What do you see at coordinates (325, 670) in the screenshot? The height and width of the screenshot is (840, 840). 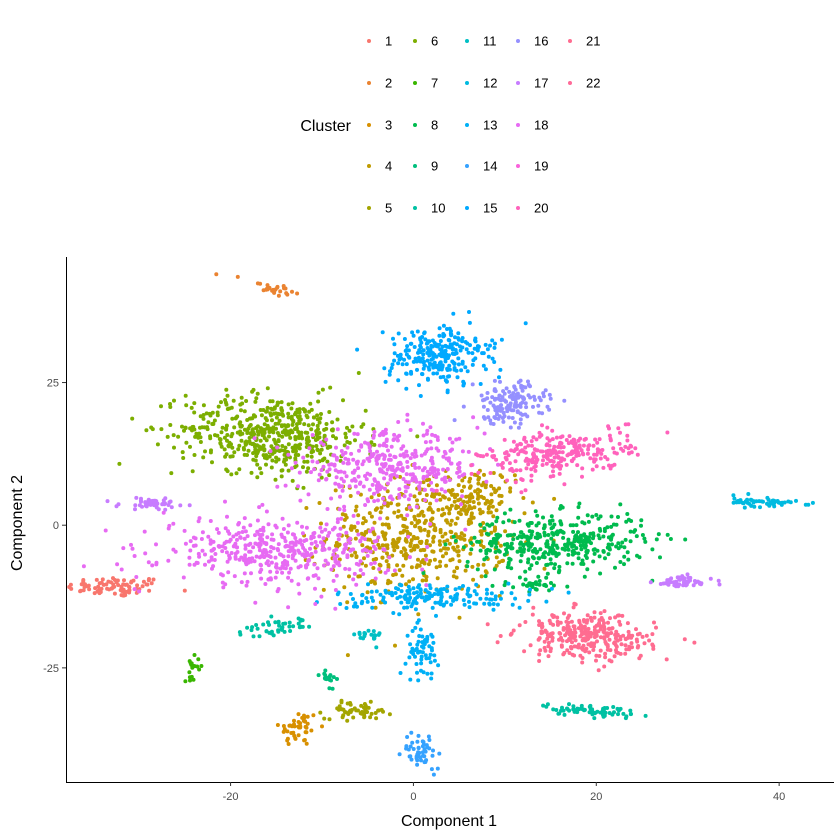 I see `cluster-9-point` at bounding box center [325, 670].